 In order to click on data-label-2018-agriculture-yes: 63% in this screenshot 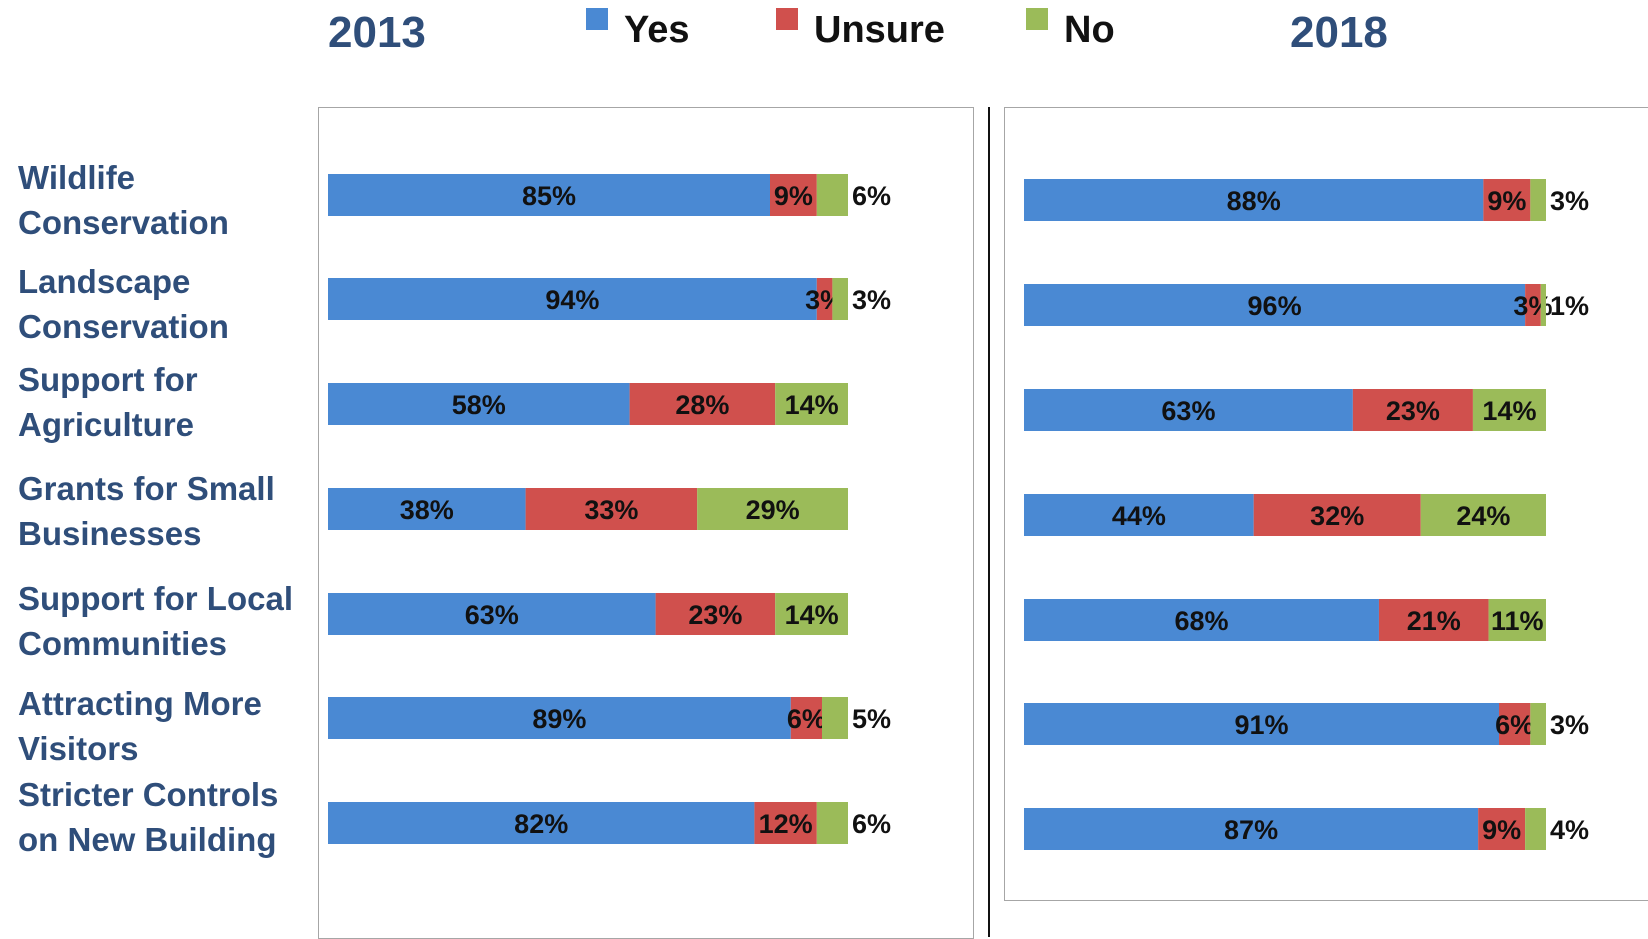, I will do `click(1188, 411)`.